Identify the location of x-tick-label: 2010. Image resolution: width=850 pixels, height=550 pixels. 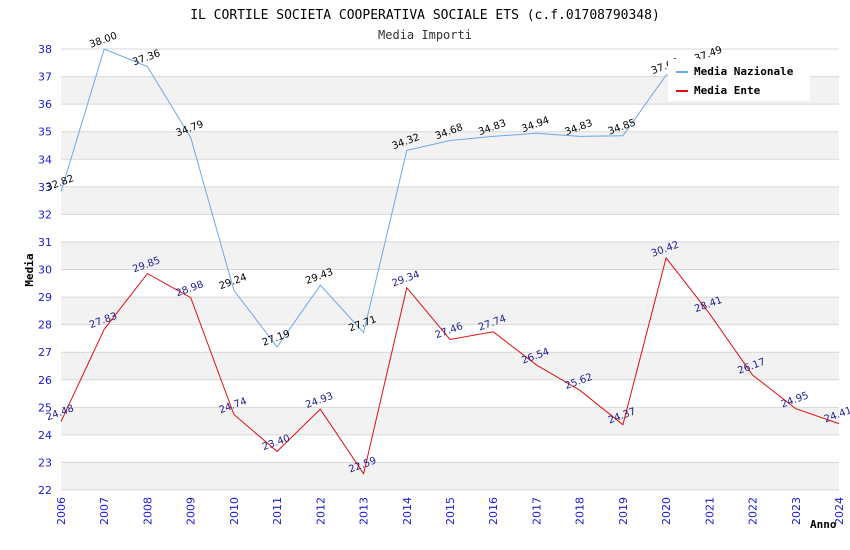
(234, 511).